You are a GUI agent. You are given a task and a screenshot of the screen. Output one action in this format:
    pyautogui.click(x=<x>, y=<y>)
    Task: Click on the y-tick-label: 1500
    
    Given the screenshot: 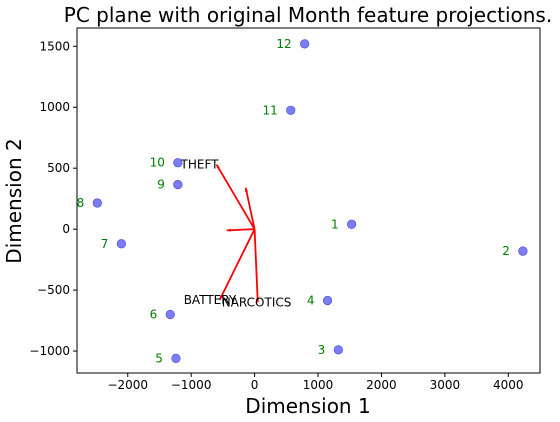 What is the action you would take?
    pyautogui.click(x=54, y=46)
    